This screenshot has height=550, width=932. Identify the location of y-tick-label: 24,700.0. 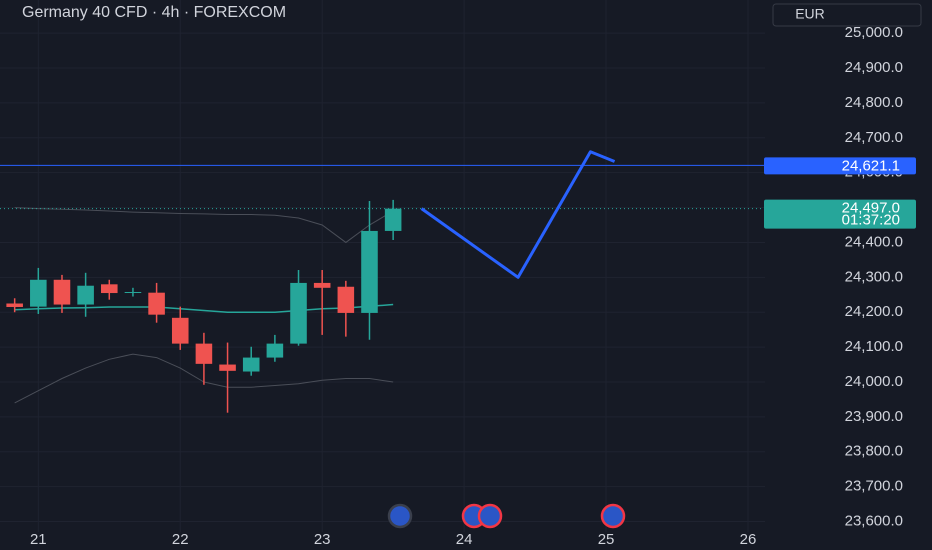
(874, 137).